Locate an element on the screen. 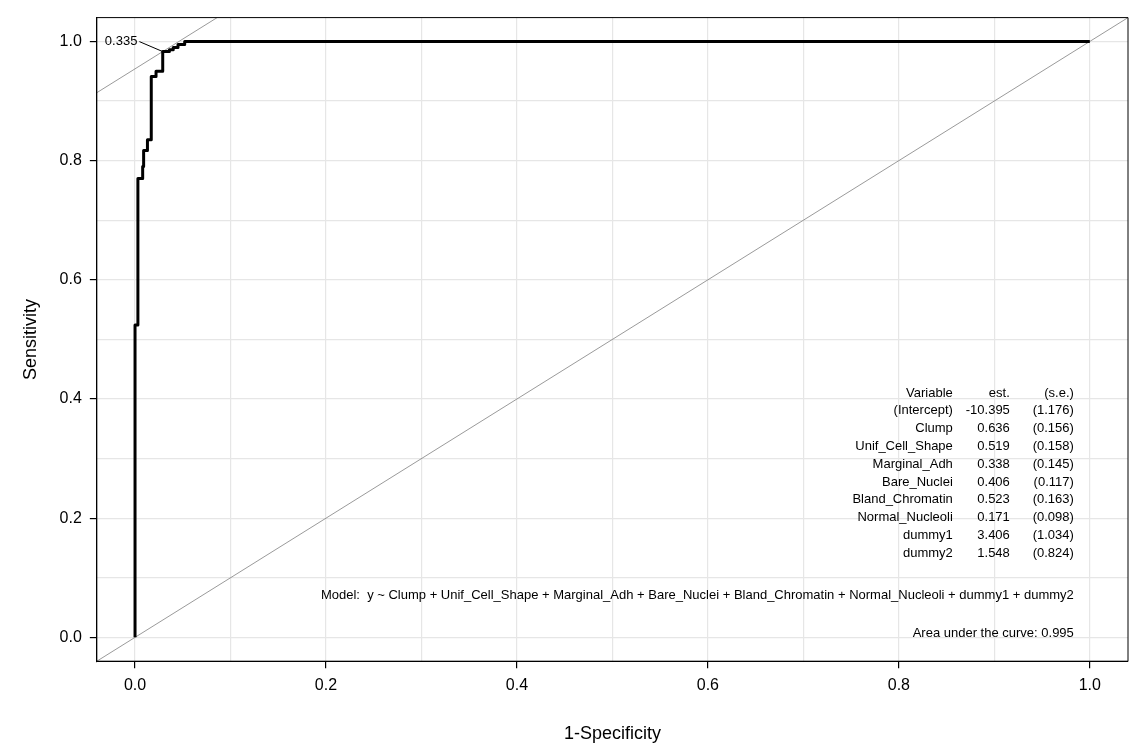  y-tick-label: 0.2 is located at coordinates (70, 517).